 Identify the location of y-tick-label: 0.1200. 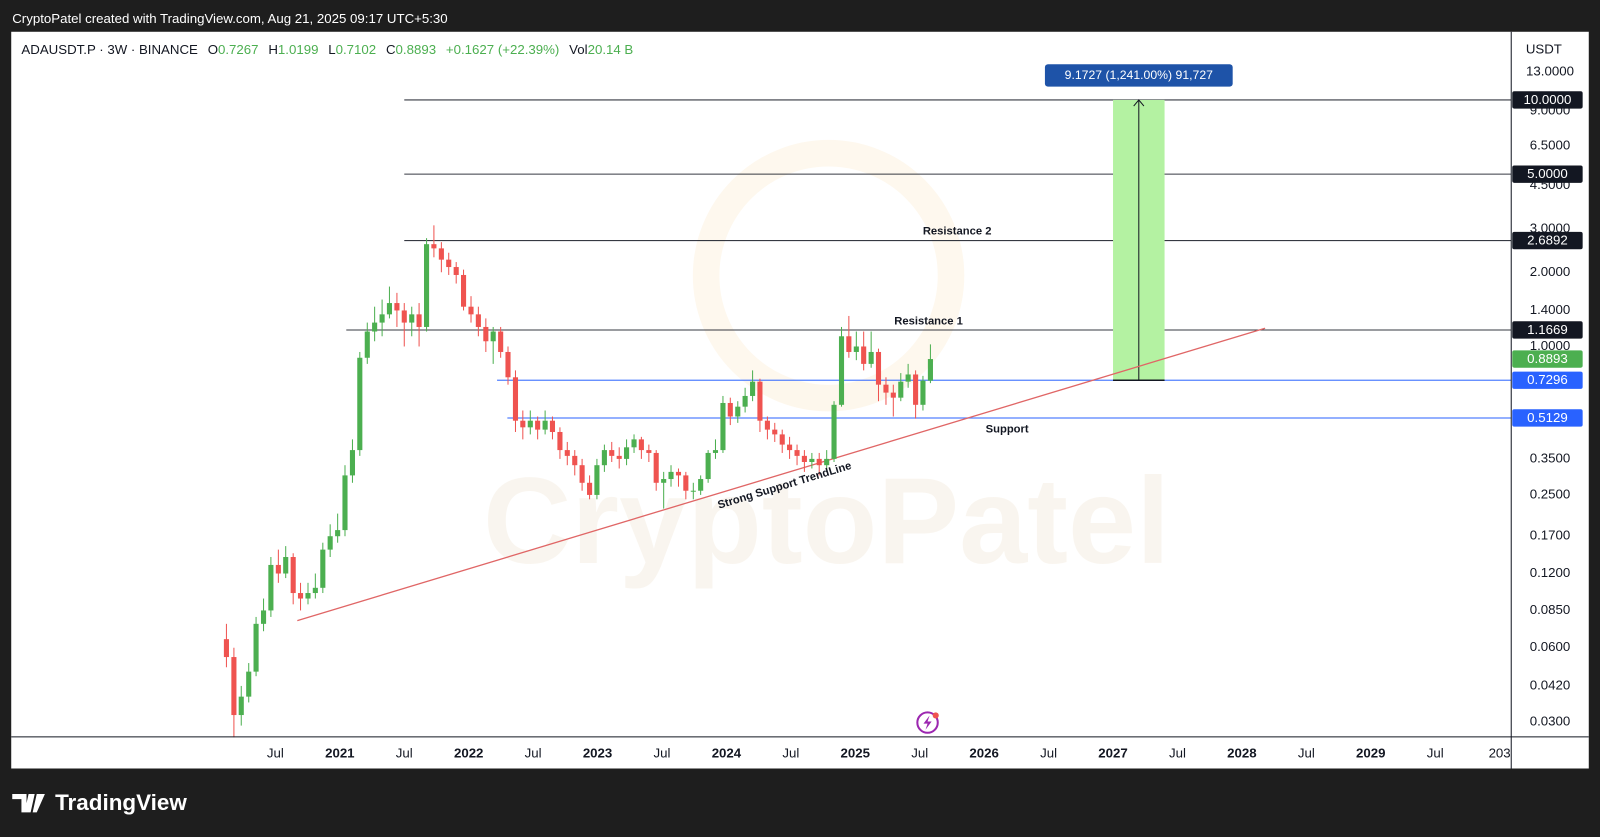
(1550, 572).